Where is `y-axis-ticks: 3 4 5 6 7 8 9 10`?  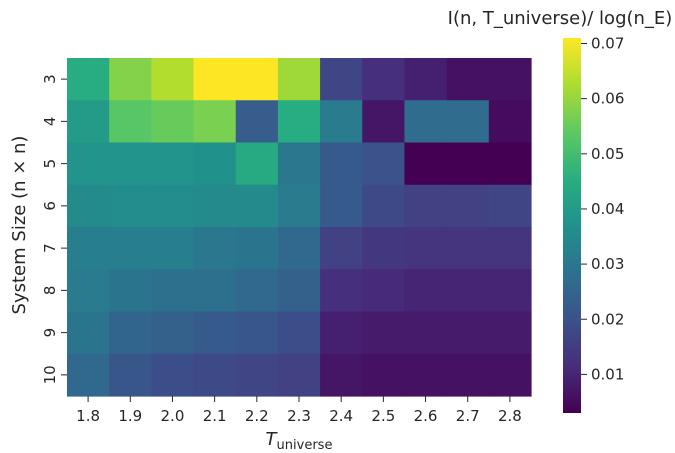 y-axis-ticks: 3 4 5 6 7 8 9 10 is located at coordinates (54, 229).